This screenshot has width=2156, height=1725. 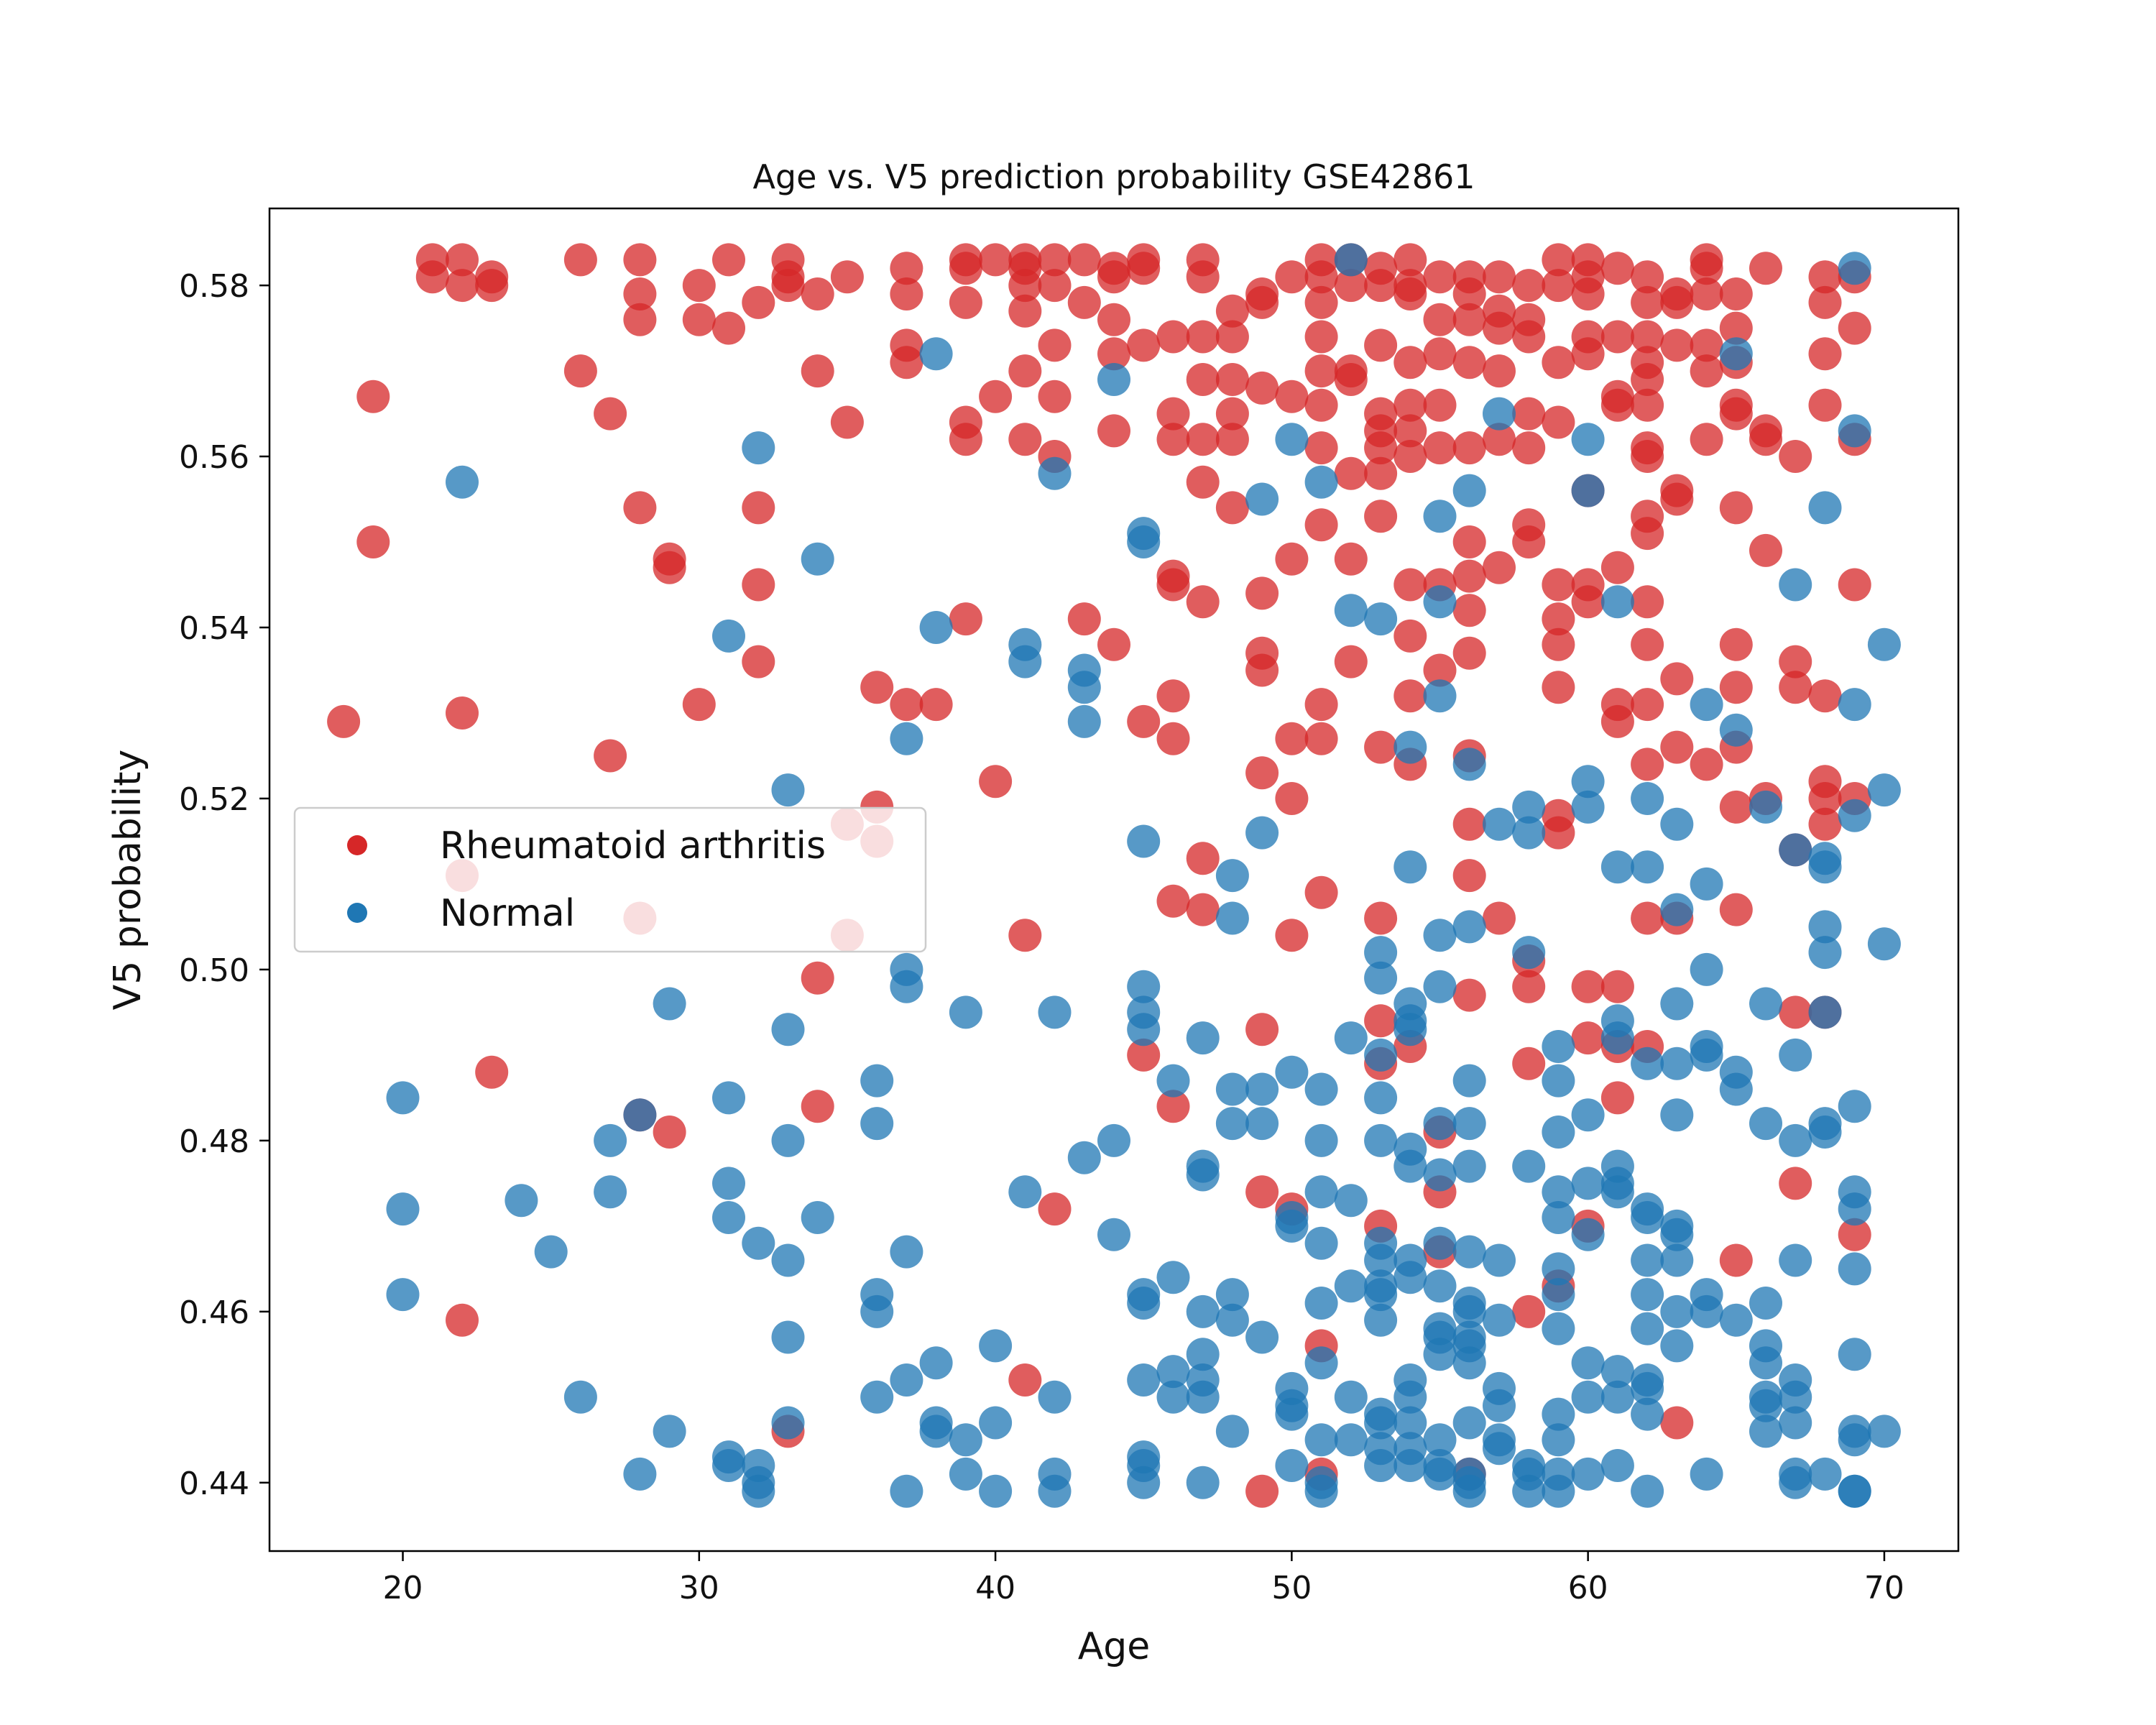 I want to click on x-tick-label-4: 60, so click(x=1588, y=1588).